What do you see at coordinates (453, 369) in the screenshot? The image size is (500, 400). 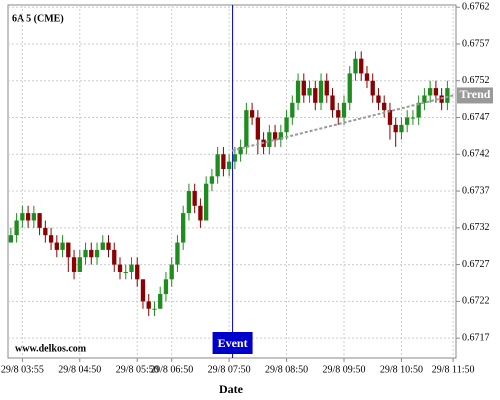 I see `x-tick-label: 29/8 11:50` at bounding box center [453, 369].